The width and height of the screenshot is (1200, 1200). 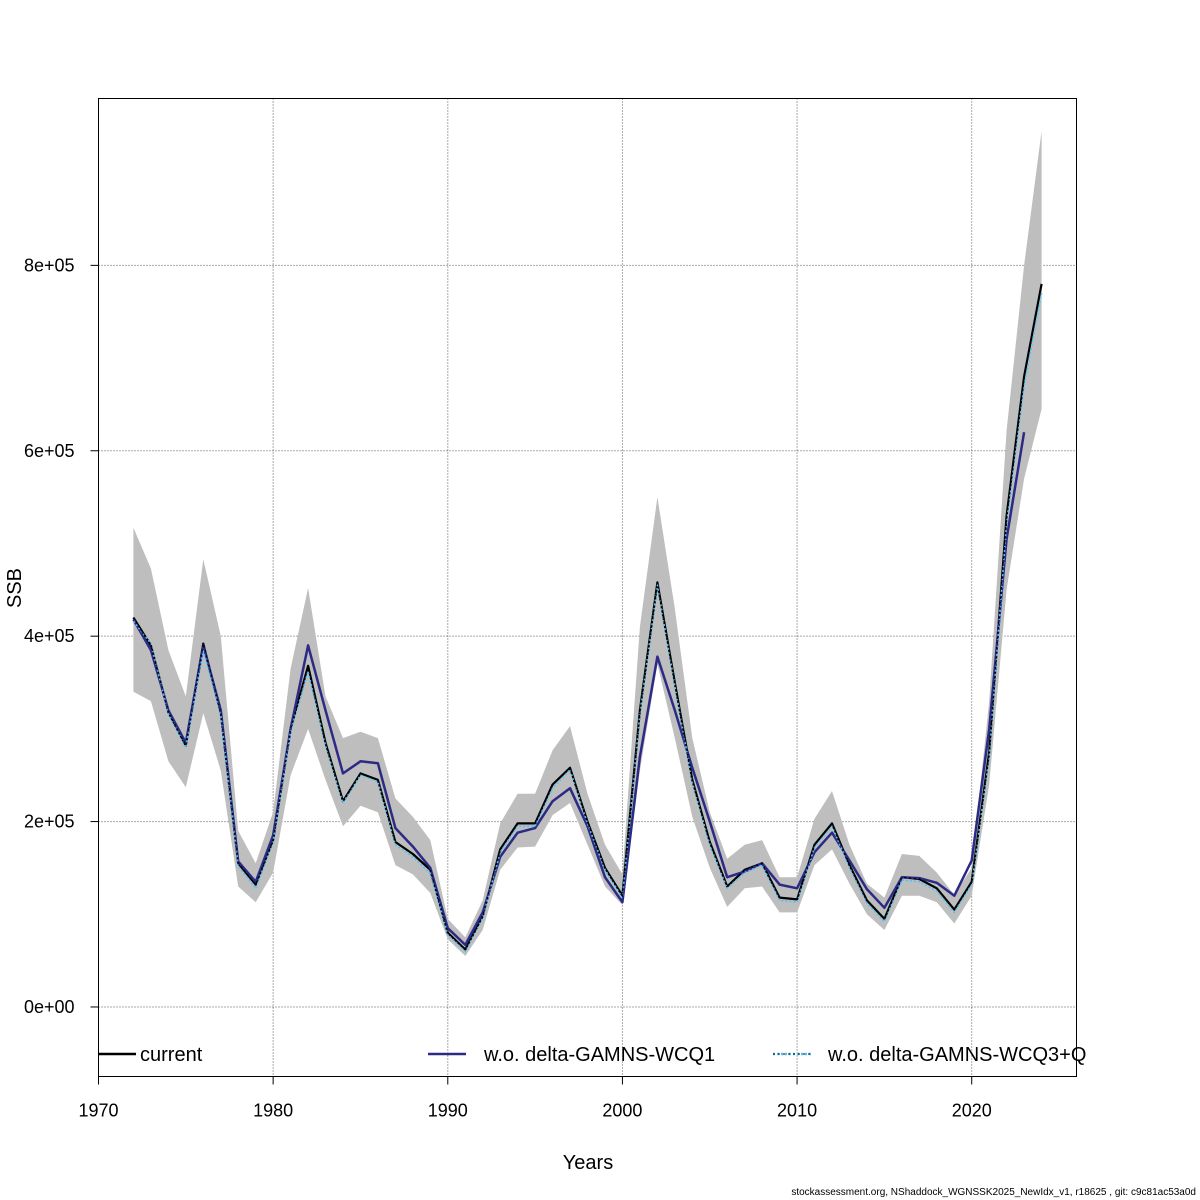 What do you see at coordinates (448, 1111) in the screenshot?
I see `x-tick-label-1990: 1990` at bounding box center [448, 1111].